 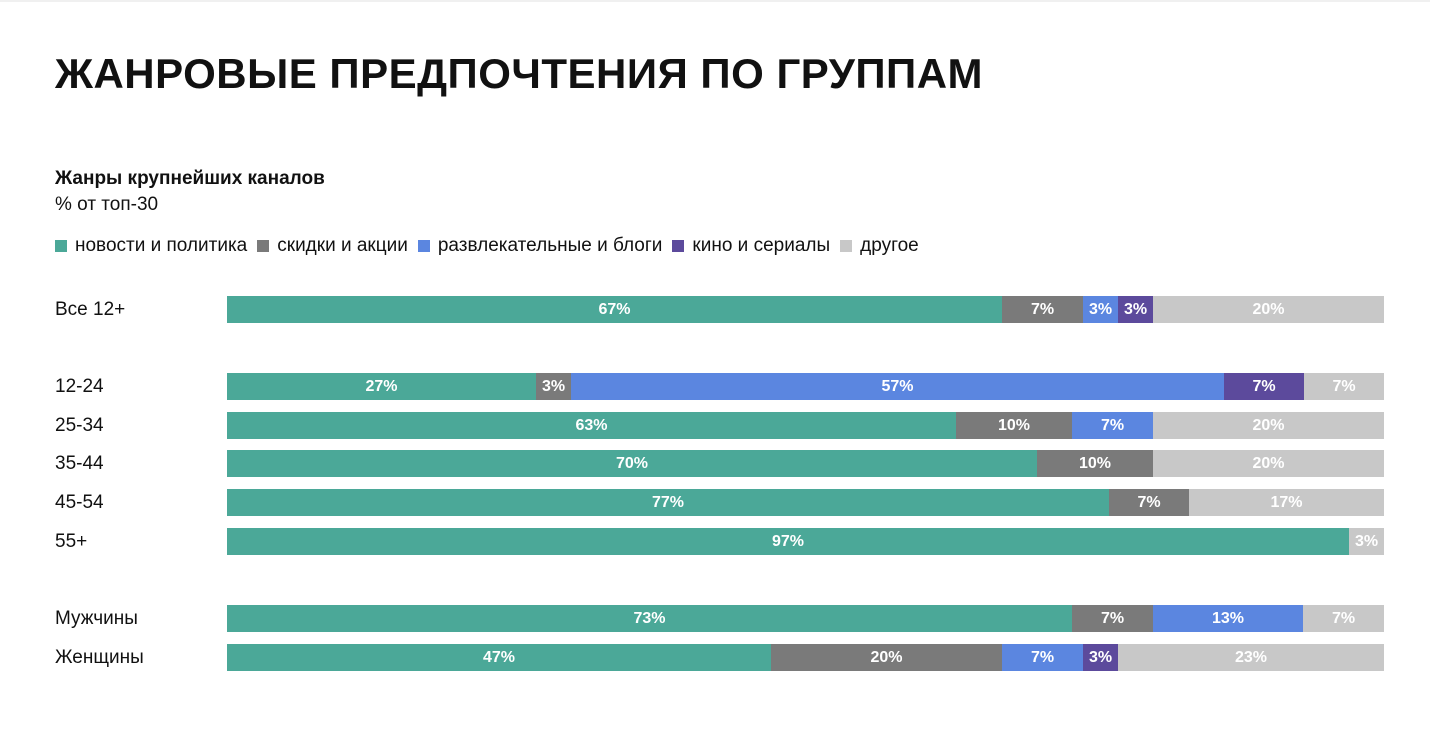 What do you see at coordinates (107, 204) in the screenshot?
I see `chart-subtitle: % от топ-30` at bounding box center [107, 204].